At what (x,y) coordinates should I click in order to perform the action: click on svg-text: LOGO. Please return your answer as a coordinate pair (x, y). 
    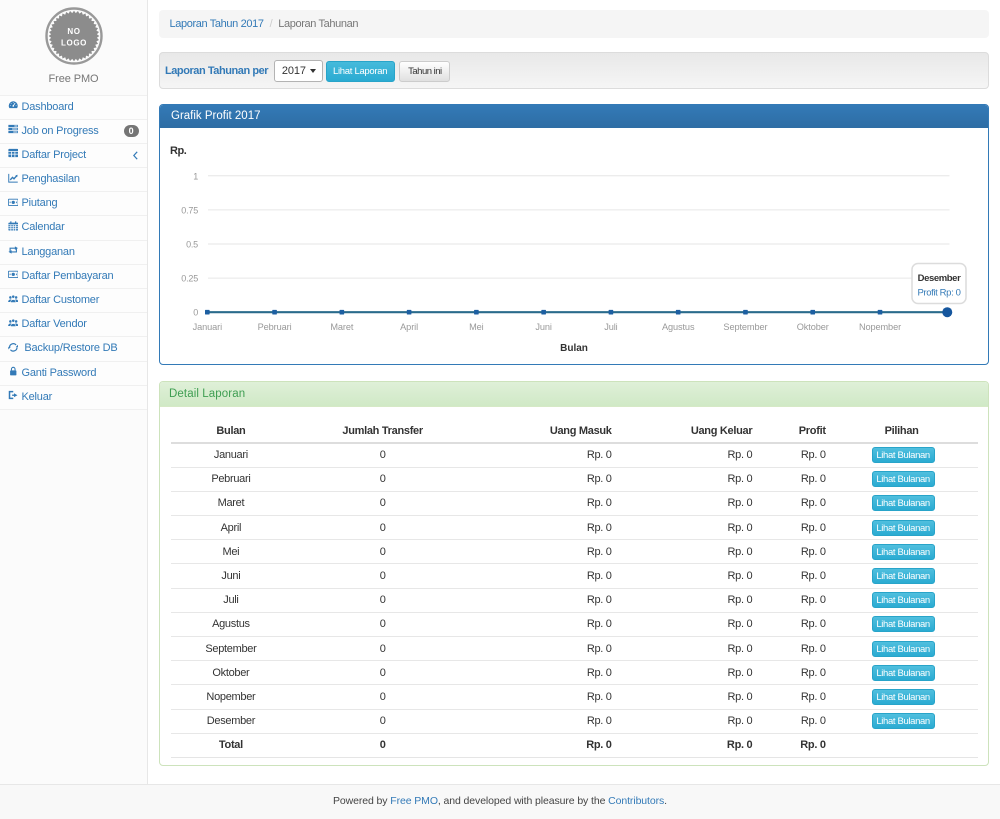
    Looking at the image, I should click on (74, 42).